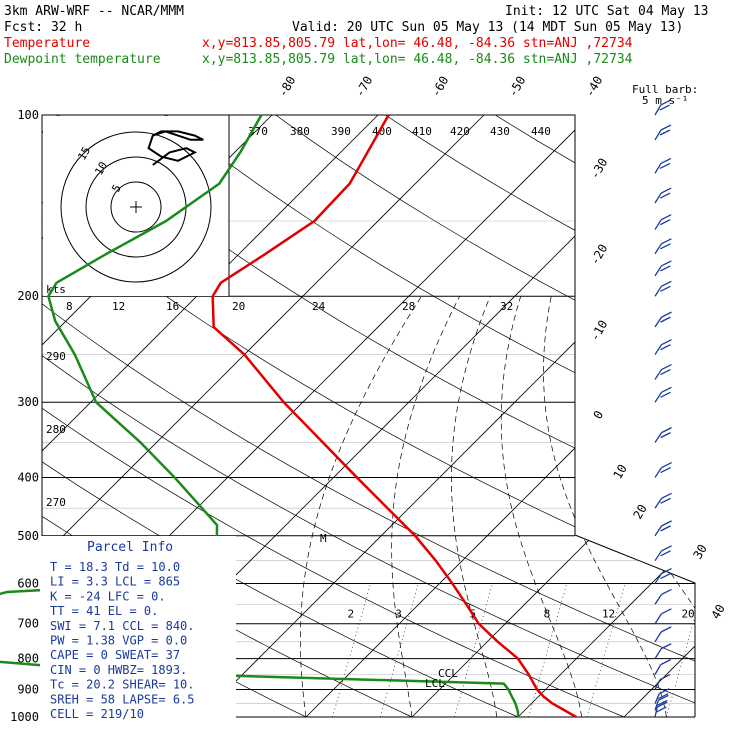 The image size is (740, 740). I want to click on isotherm-label: 0, so click(598, 414).